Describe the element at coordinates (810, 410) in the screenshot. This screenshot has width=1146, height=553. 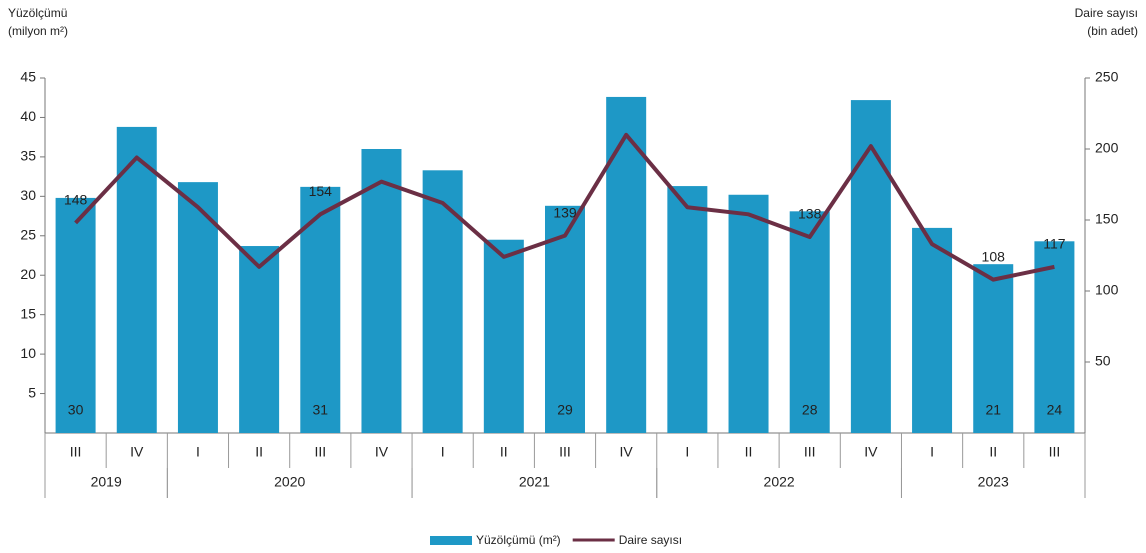
I see `bar-value-label: 28` at that location.